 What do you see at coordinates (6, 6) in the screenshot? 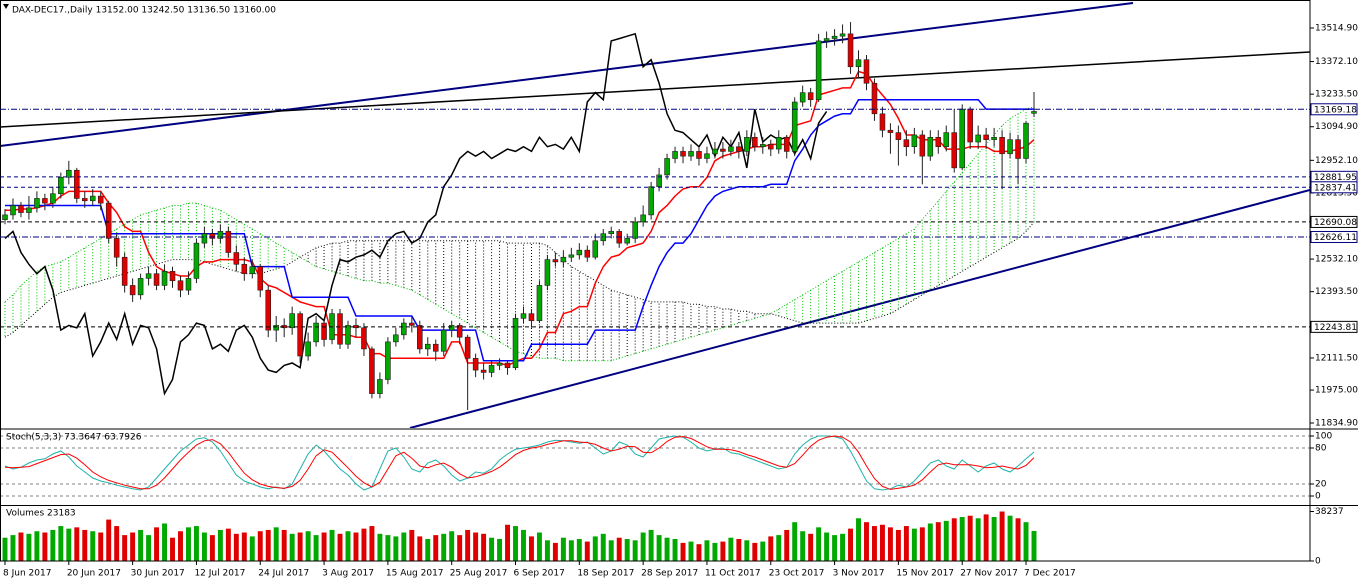
I see `header-icon` at bounding box center [6, 6].